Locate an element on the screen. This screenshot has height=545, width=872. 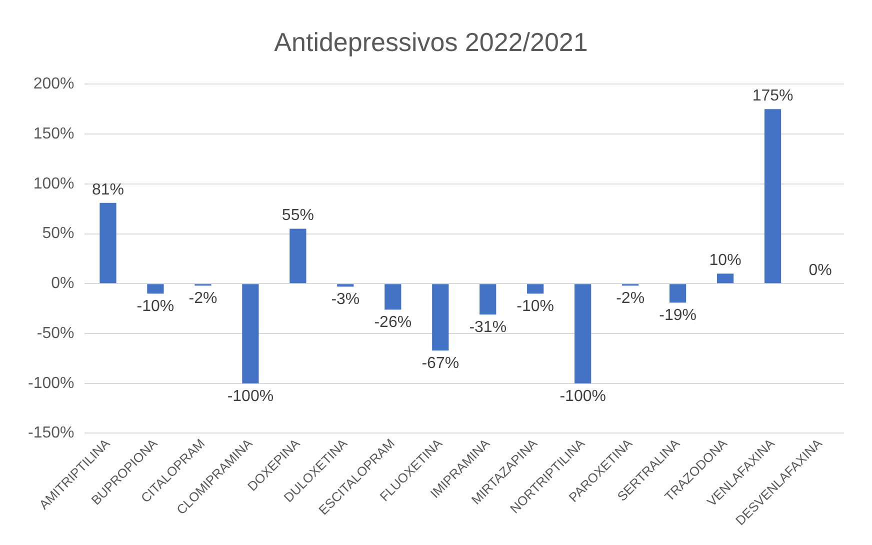
y-tick-label: 50% is located at coordinates (58, 233).